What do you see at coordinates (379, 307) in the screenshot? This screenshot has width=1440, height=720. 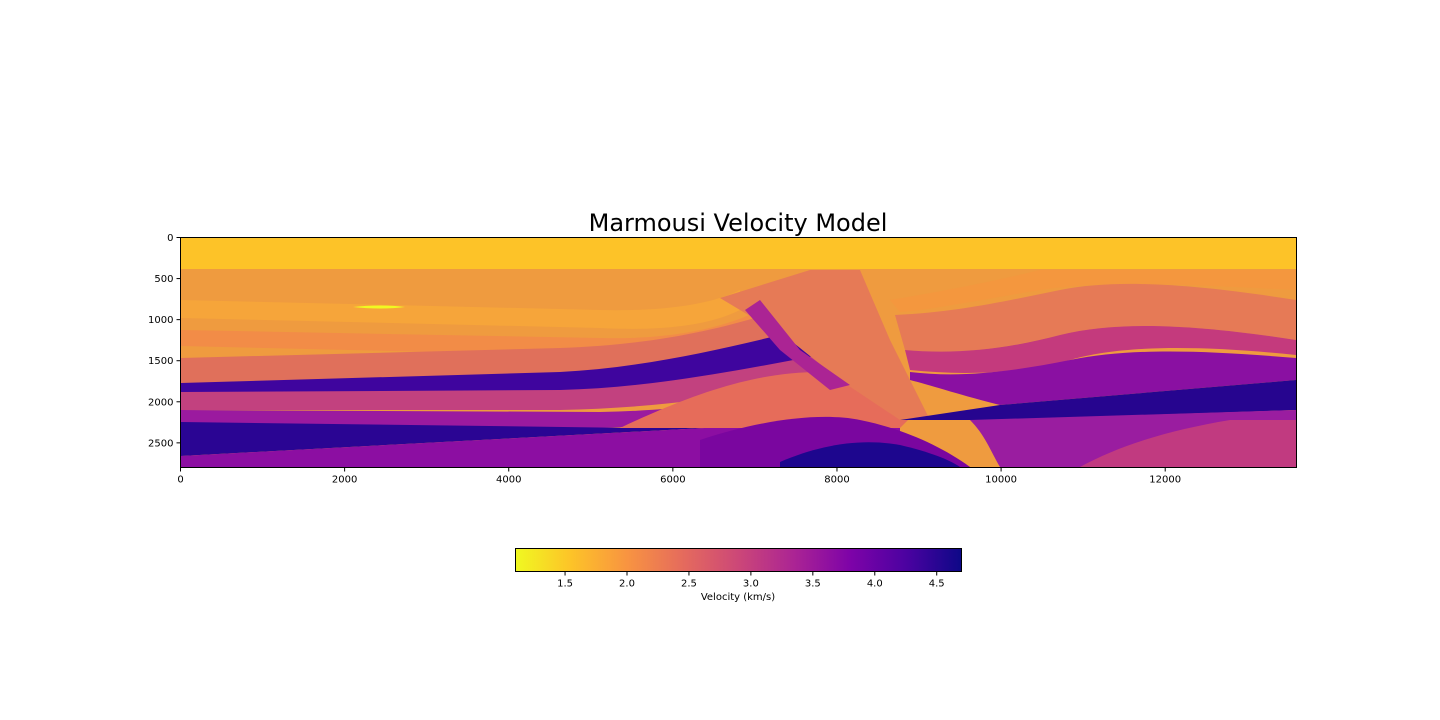 I see `gas-lens` at bounding box center [379, 307].